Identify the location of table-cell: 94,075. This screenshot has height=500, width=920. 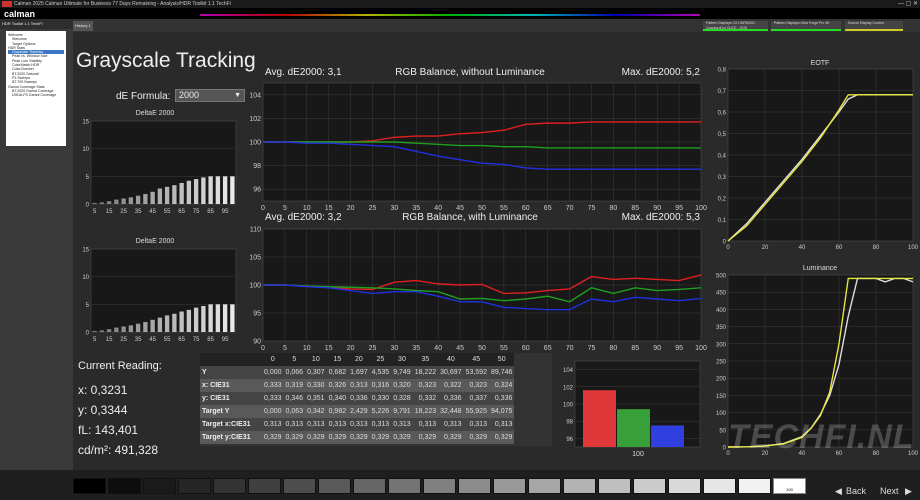
(501, 411).